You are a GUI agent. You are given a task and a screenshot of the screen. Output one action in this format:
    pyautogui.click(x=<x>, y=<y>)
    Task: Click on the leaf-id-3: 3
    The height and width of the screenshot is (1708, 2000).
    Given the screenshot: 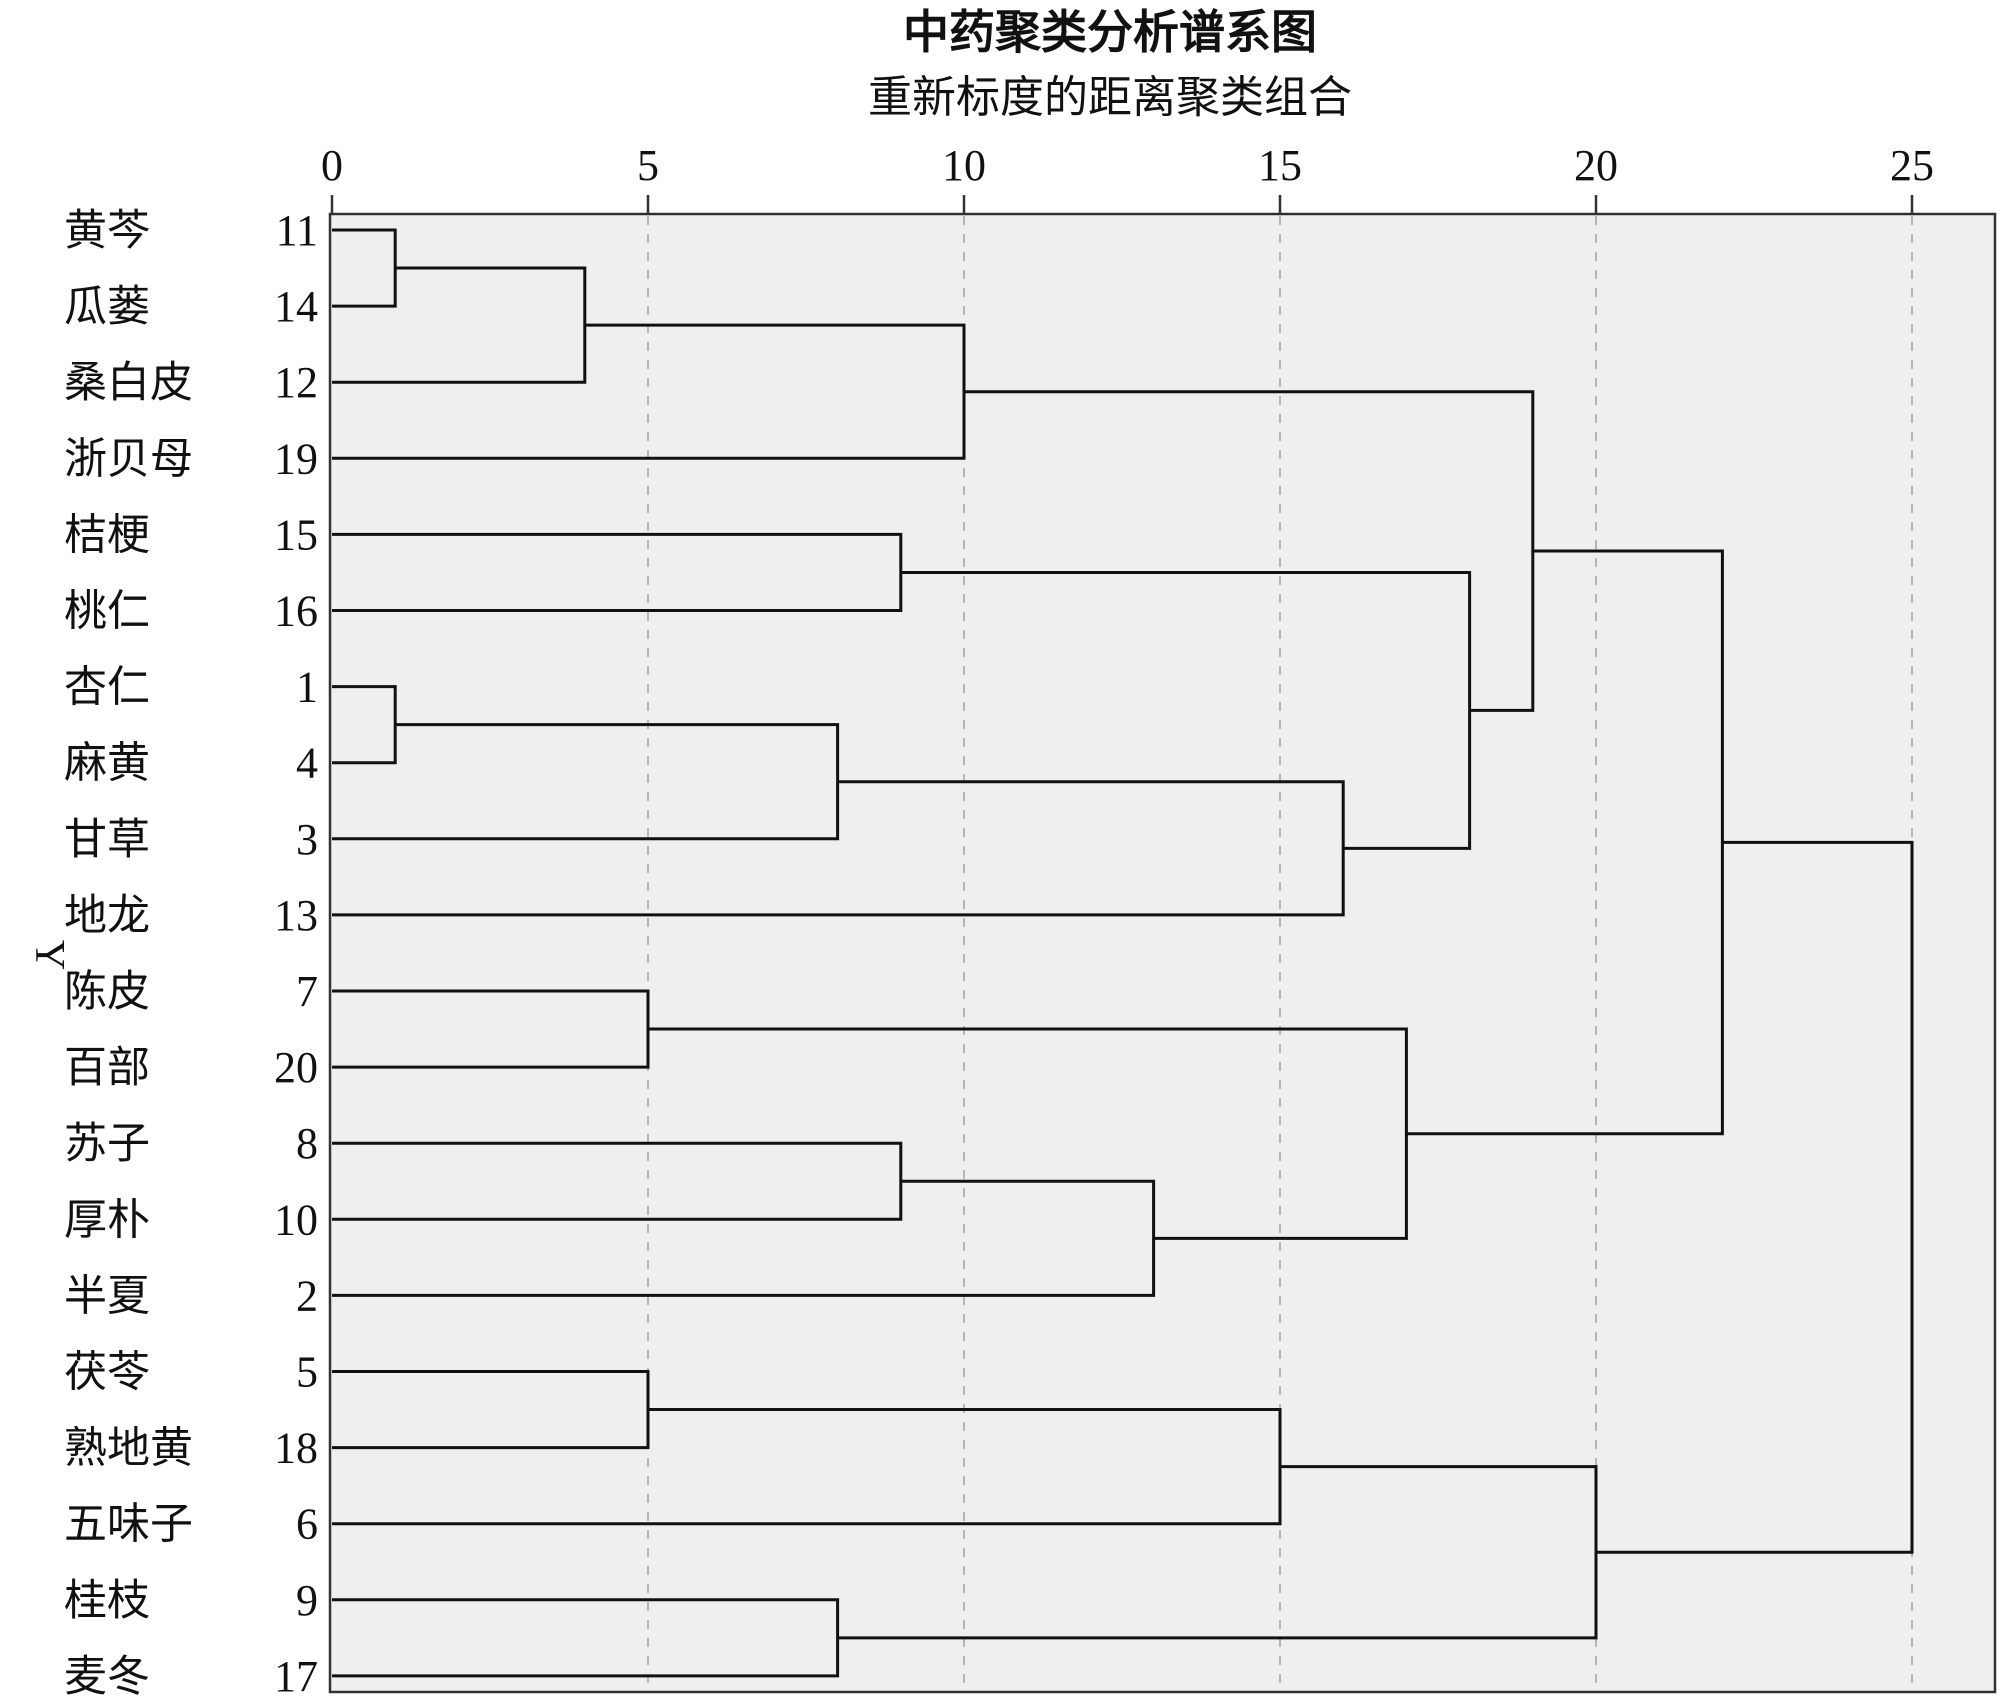 What is the action you would take?
    pyautogui.click(x=307, y=839)
    